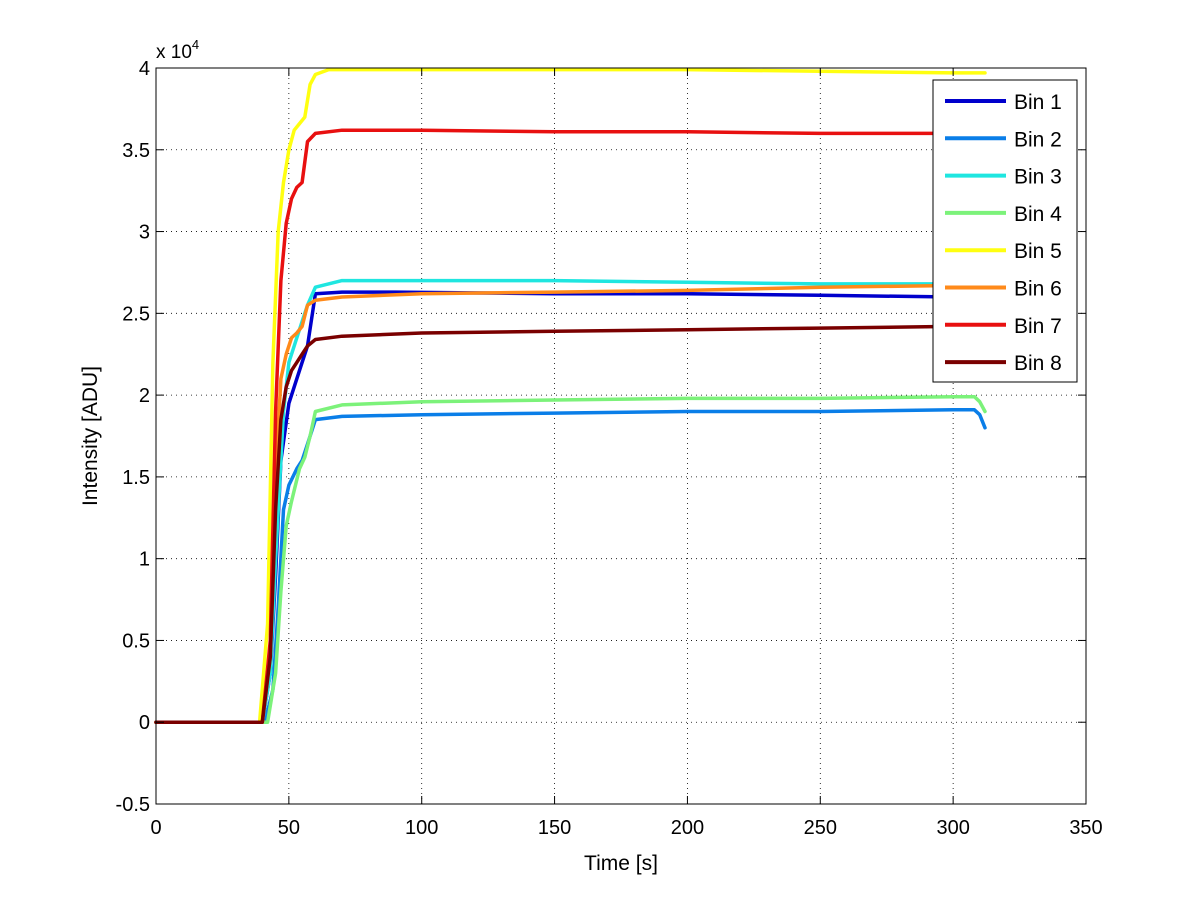 Image resolution: width=1200 pixels, height=901 pixels. Describe the element at coordinates (177, 50) in the screenshot. I see `y-multiplier: x 104` at that location.